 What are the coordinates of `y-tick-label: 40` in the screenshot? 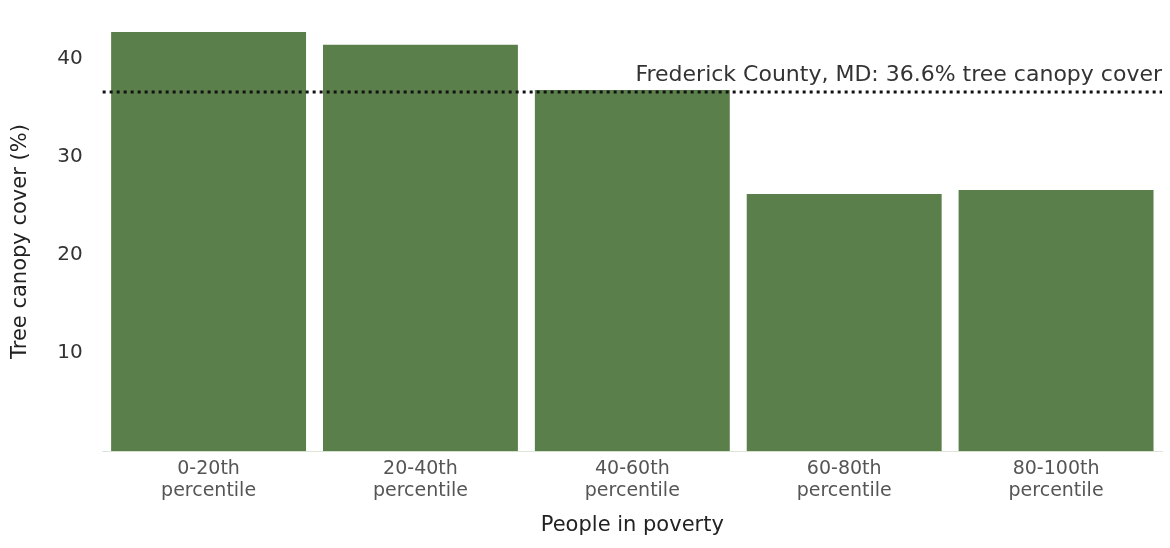 It's located at (70, 56).